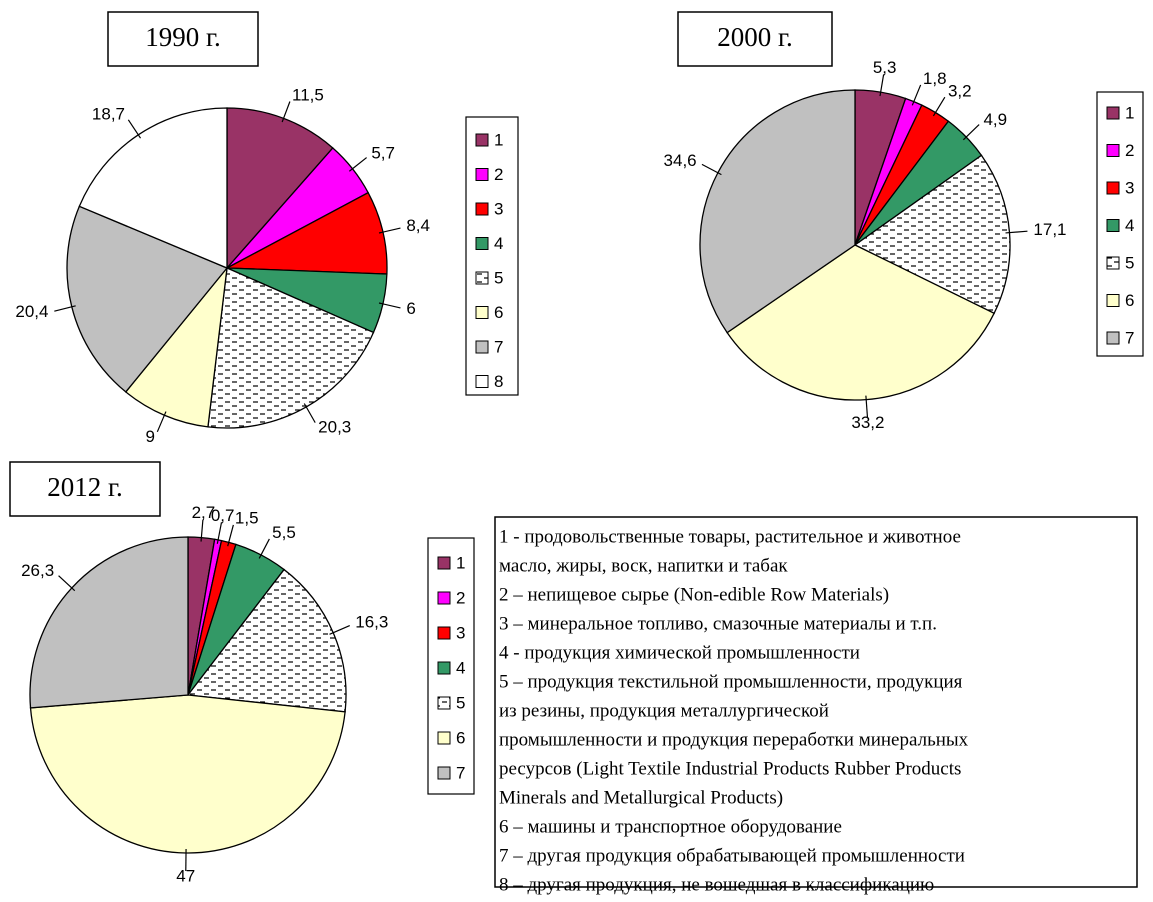  I want to click on data-label: 5,3, so click(885, 67).